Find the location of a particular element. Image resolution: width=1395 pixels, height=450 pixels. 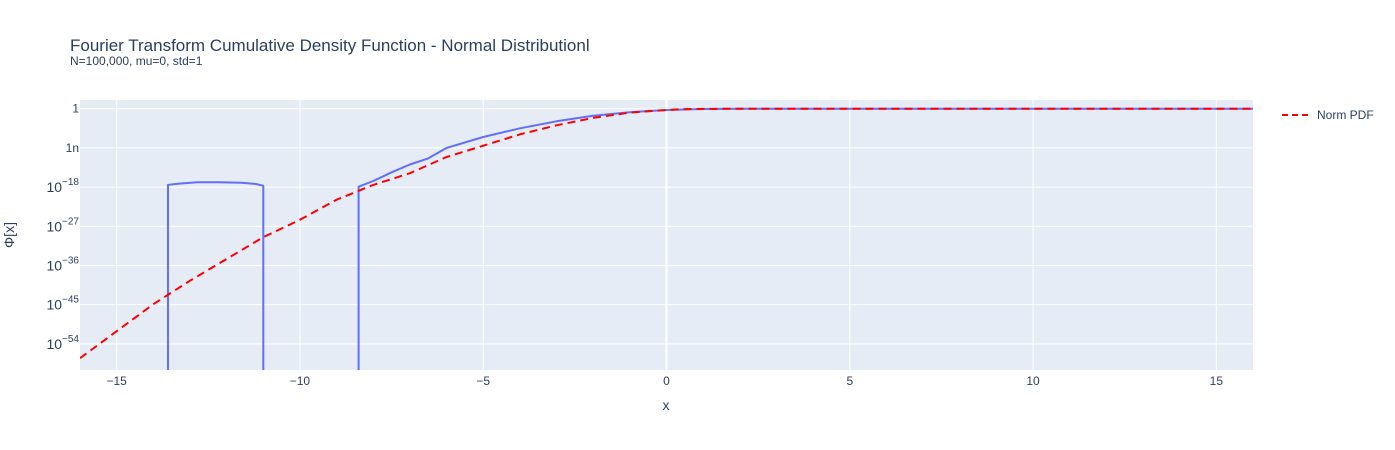

fft-cdf-line-segment is located at coordinates (216, 275).